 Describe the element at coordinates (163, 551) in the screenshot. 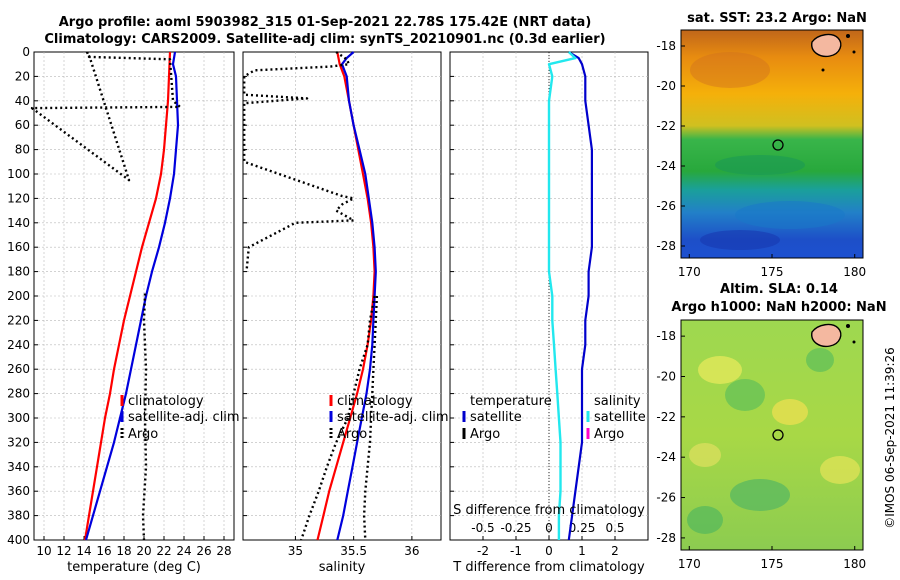

I see `temperature-xtick-label: 22` at that location.